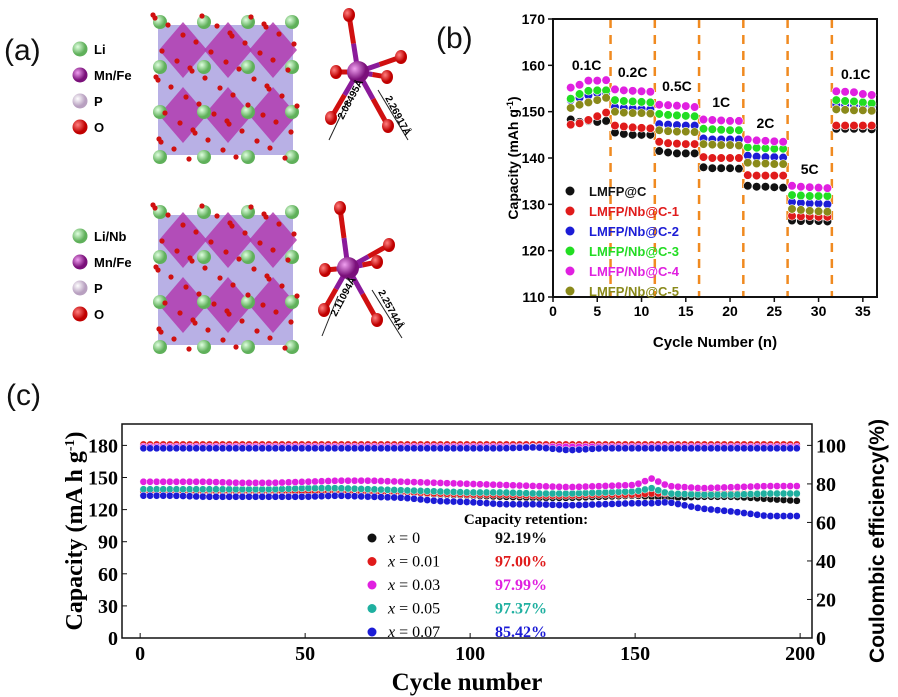  Describe the element at coordinates (103, 511) in the screenshot. I see `y-tick-label: 120` at that location.